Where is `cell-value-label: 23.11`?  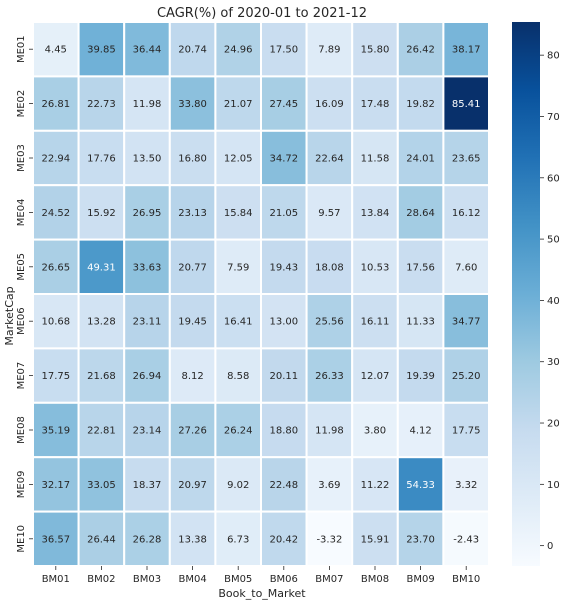
cell-value-label: 23.11 is located at coordinates (147, 322).